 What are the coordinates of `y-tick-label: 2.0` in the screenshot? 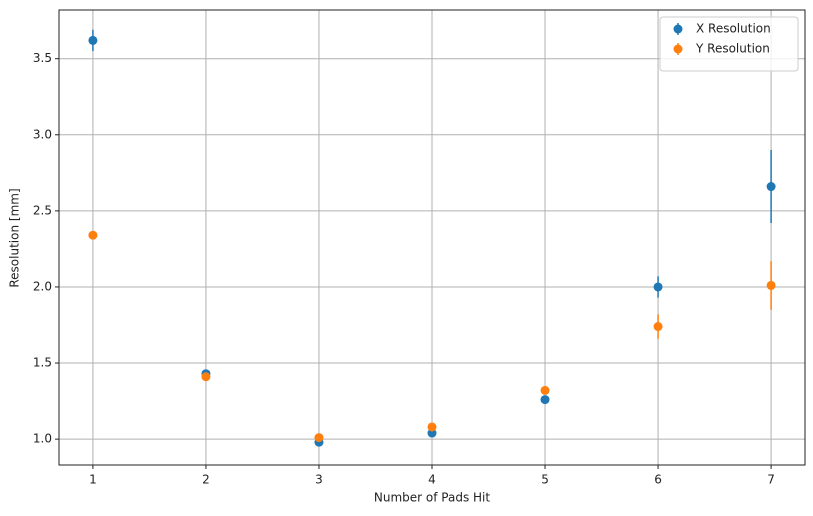 It's located at (42, 286).